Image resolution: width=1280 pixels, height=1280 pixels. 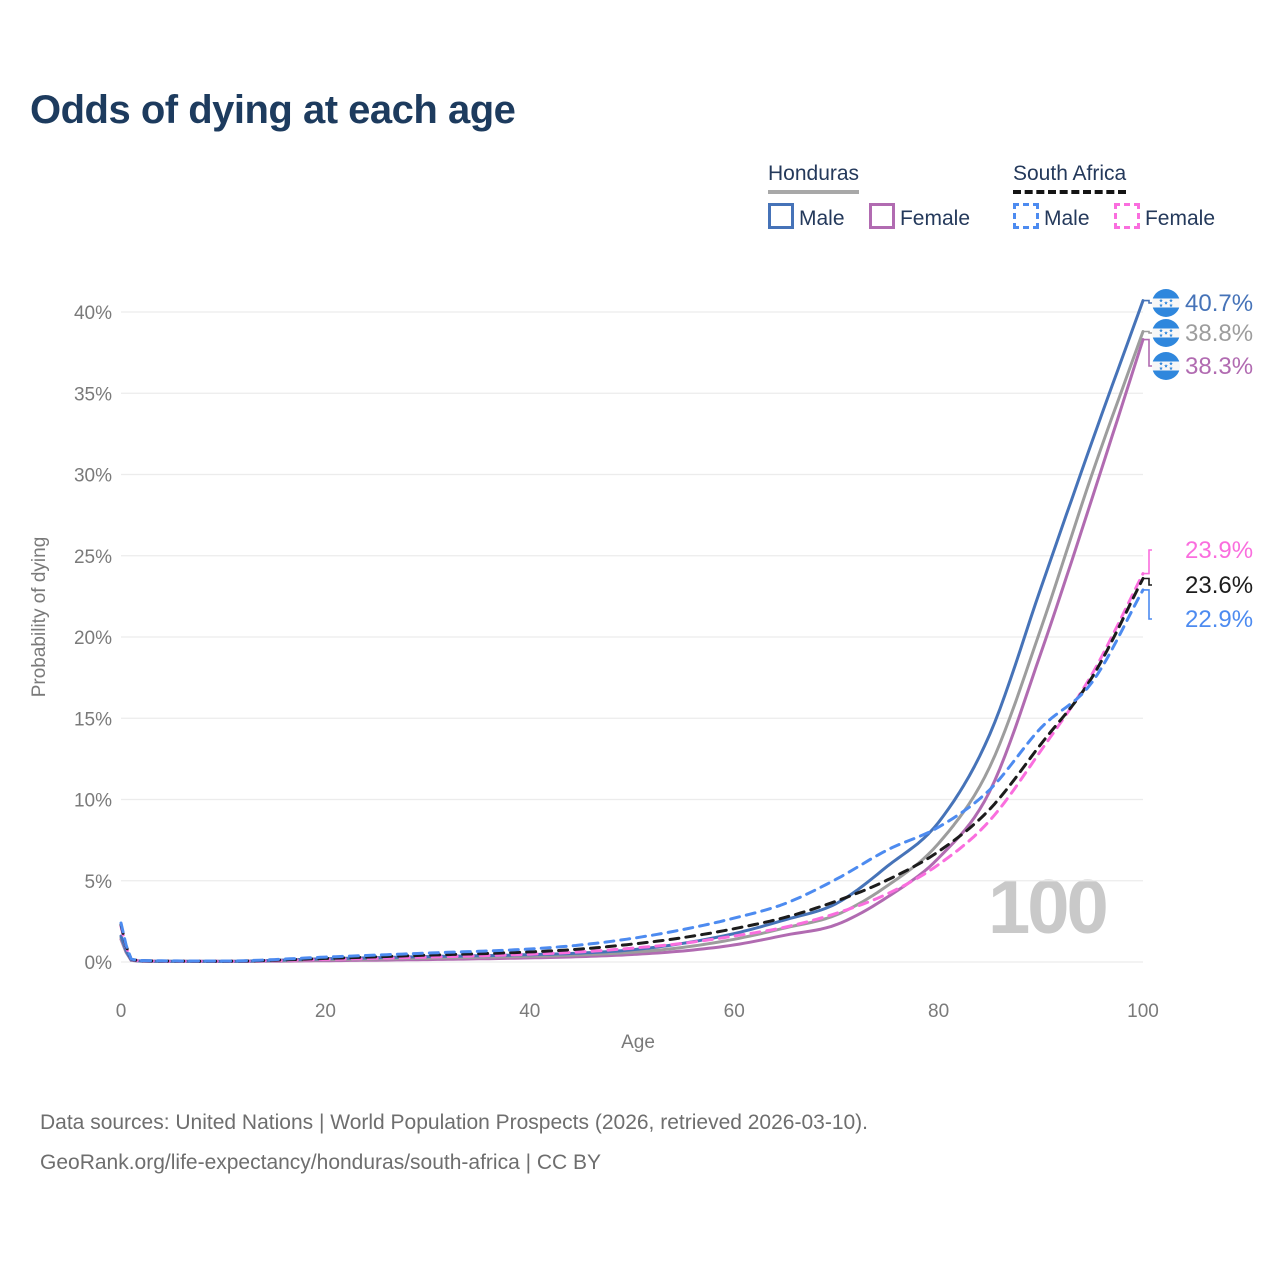 What do you see at coordinates (93, 313) in the screenshot?
I see `y-tick-40%: 40%` at bounding box center [93, 313].